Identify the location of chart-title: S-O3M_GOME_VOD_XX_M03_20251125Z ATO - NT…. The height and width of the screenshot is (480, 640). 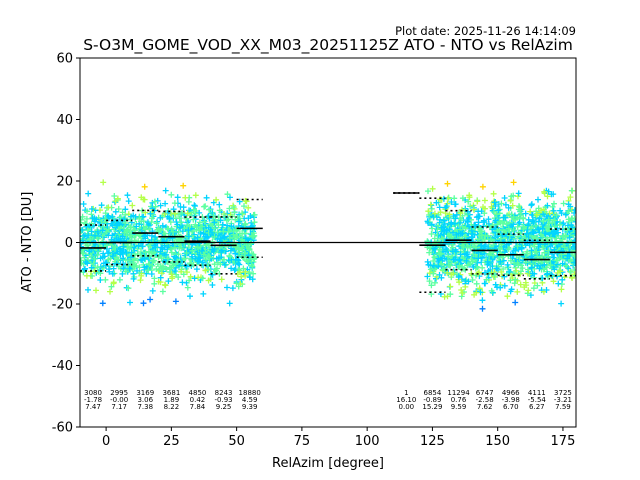
(328, 45).